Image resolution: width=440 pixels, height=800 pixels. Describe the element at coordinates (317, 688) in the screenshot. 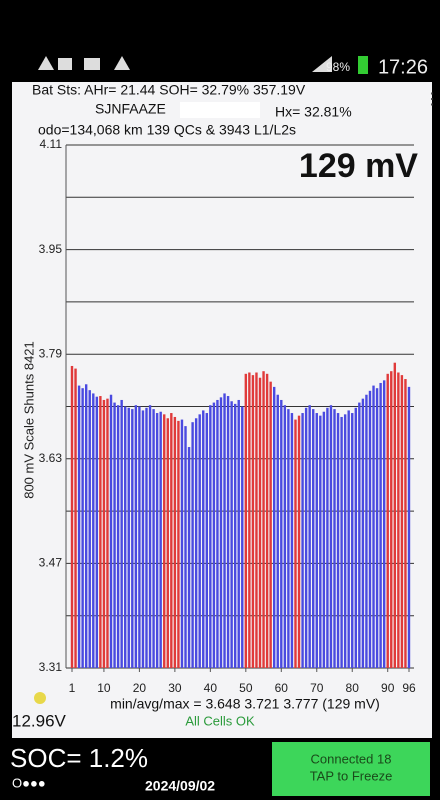

I see `x-tick-label: 70` at that location.